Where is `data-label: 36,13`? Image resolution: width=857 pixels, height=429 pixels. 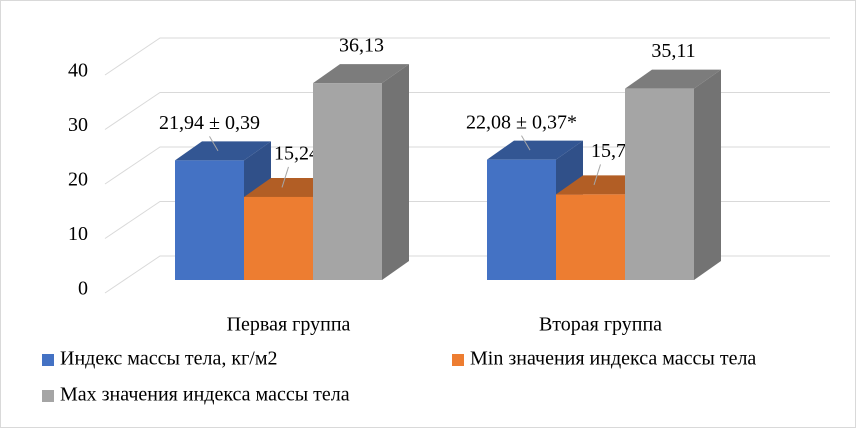
data-label: 36,13 is located at coordinates (361, 46).